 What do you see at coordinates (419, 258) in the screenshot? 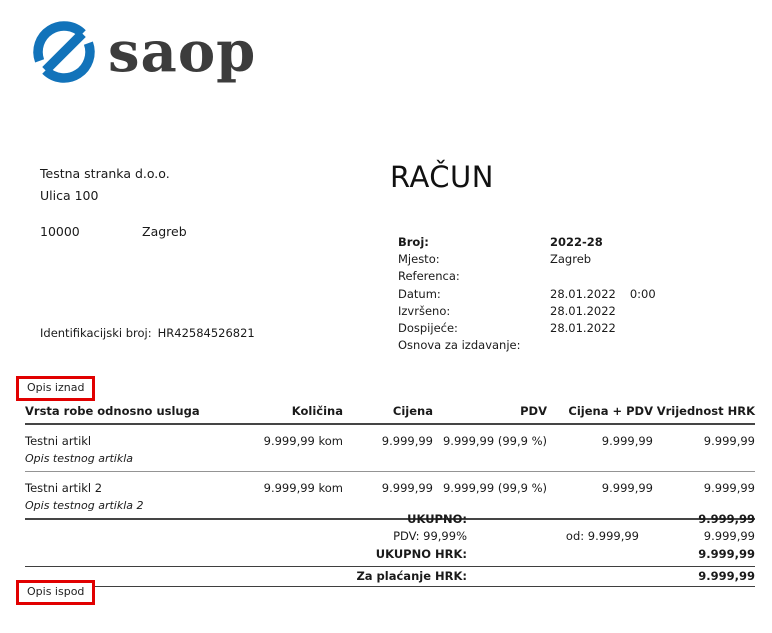
I see `field-label: Mjesto:` at bounding box center [419, 258].